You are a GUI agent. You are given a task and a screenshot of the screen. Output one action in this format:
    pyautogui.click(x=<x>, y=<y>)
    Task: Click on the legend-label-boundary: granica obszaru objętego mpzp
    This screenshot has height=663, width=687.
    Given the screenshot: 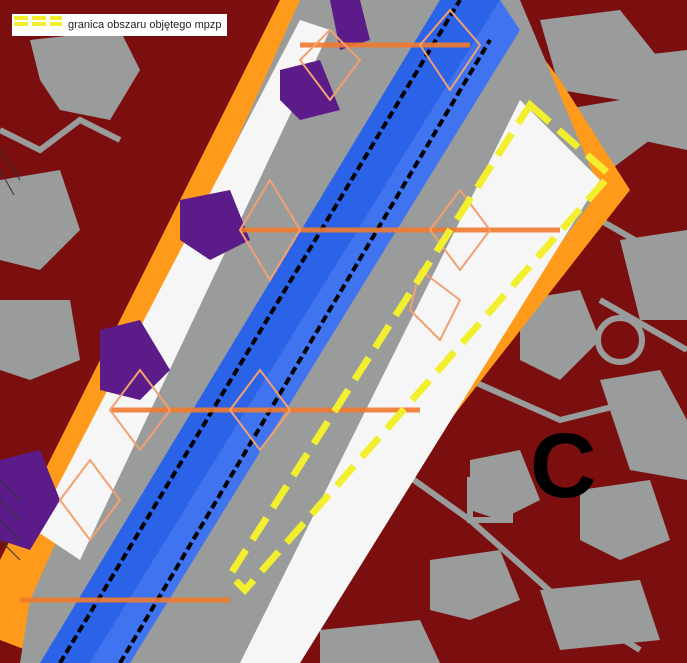 What is the action you would take?
    pyautogui.click(x=145, y=25)
    